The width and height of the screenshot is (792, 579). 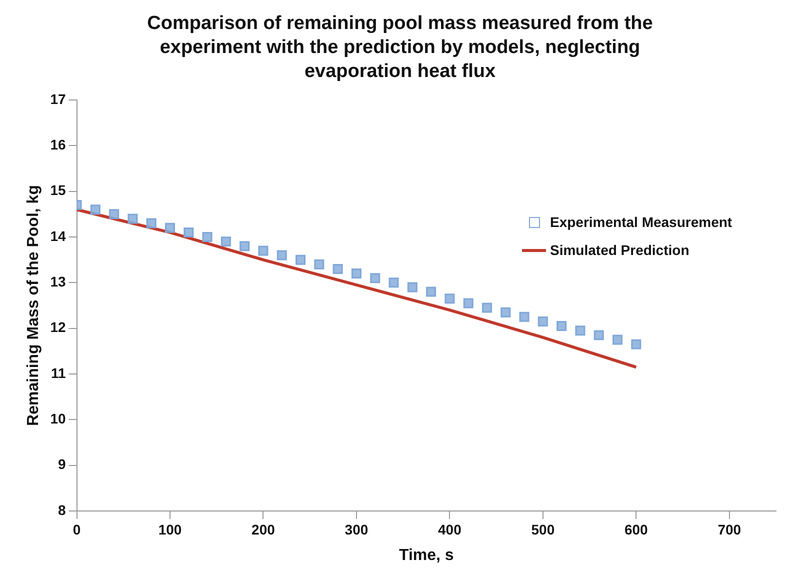 I want to click on y-tick-label: 8, so click(x=62, y=510).